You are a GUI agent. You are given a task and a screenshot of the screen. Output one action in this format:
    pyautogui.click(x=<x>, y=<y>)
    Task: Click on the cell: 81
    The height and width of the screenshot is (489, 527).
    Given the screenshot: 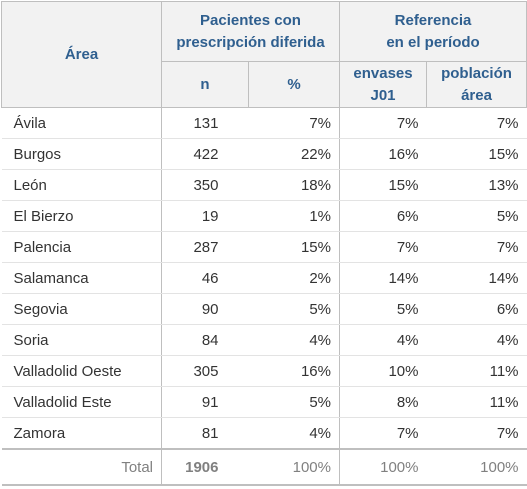 What is the action you would take?
    pyautogui.click(x=205, y=433)
    